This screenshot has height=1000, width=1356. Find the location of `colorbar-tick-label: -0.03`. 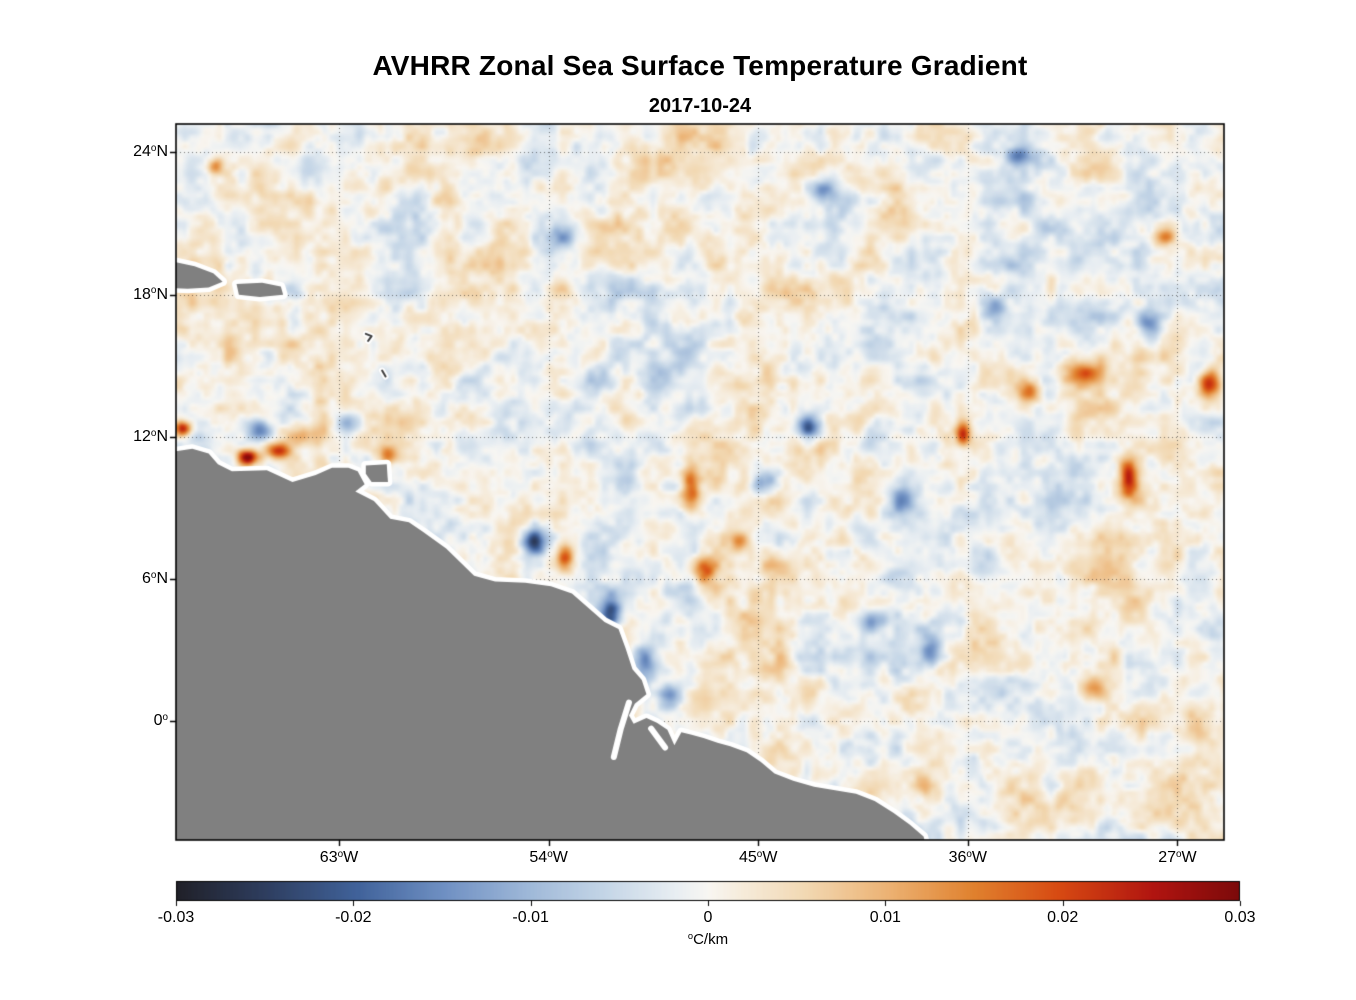

colorbar-tick-label: -0.03 is located at coordinates (176, 917).